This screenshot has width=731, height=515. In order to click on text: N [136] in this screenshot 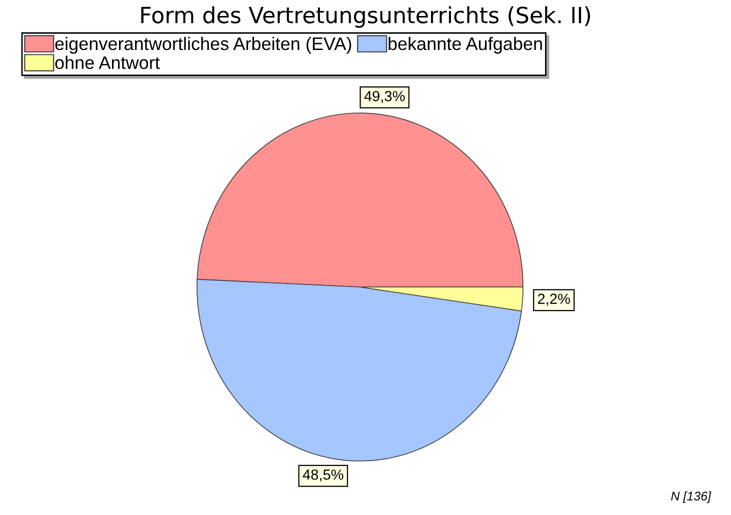, I will do `click(691, 497)`.